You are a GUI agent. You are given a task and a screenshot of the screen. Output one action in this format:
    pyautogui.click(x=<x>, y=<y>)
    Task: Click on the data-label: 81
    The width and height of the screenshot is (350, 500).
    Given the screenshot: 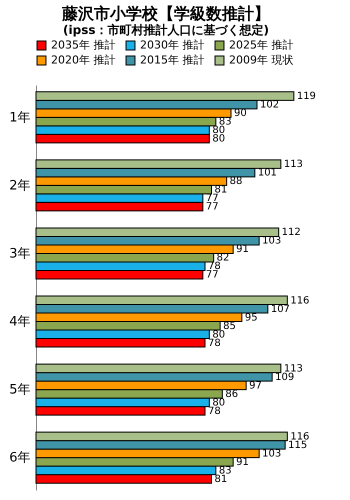 What is the action you would take?
    pyautogui.click(x=221, y=479)
    